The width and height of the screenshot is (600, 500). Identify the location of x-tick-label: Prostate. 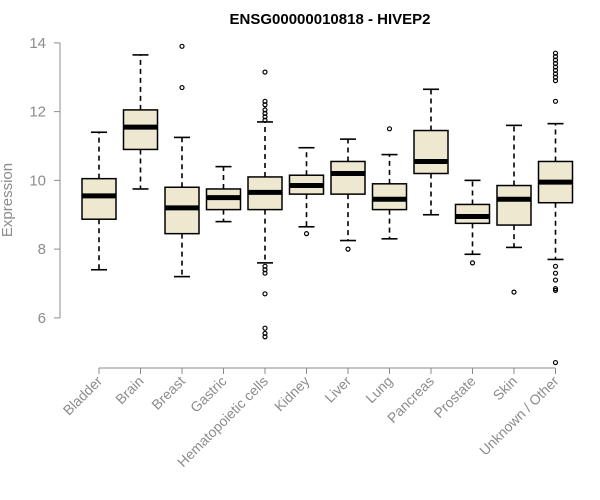
(454, 397).